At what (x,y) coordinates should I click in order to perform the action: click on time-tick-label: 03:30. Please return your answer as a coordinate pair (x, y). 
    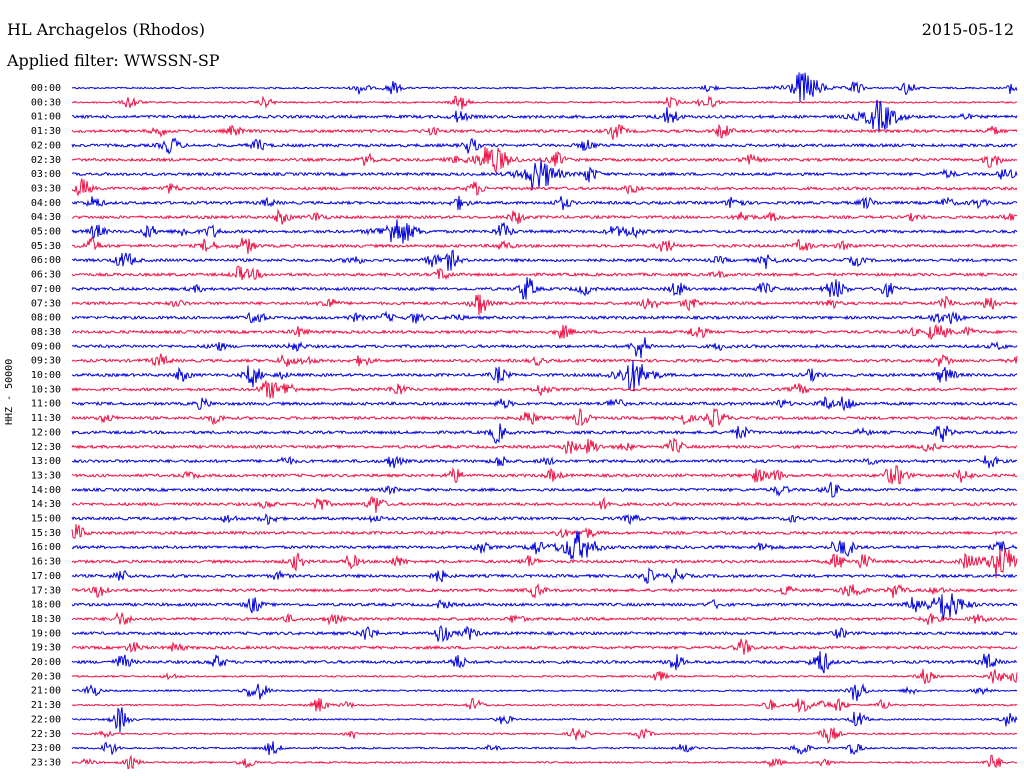
    Looking at the image, I should click on (46, 188).